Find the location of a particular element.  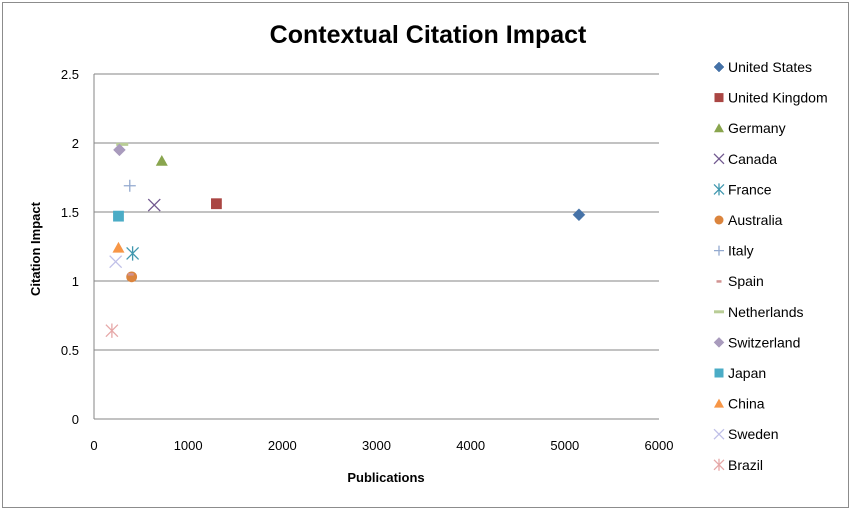

legend-marker-france is located at coordinates (719, 189).